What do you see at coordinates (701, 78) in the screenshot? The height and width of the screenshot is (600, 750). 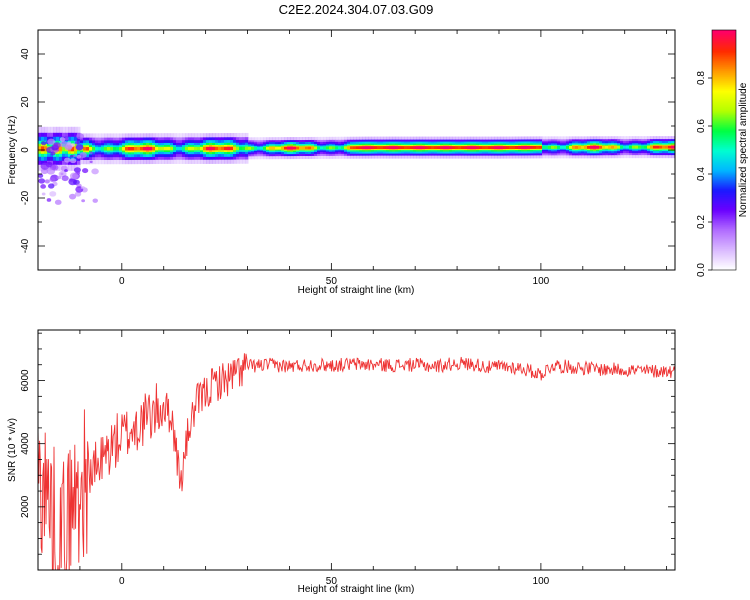 I see `colorbar-tick-label: 0.8` at bounding box center [701, 78].